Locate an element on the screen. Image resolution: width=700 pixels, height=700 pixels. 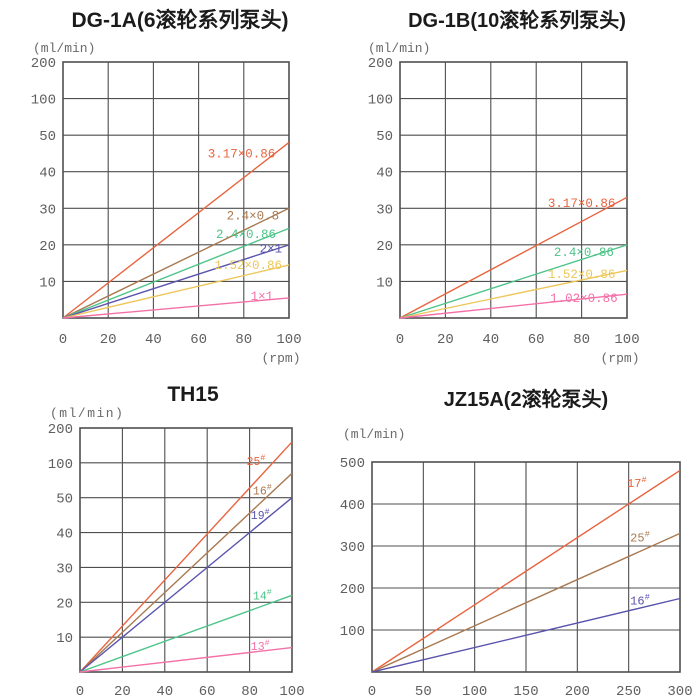
curve-label-0: 17# is located at coordinates (637, 483).